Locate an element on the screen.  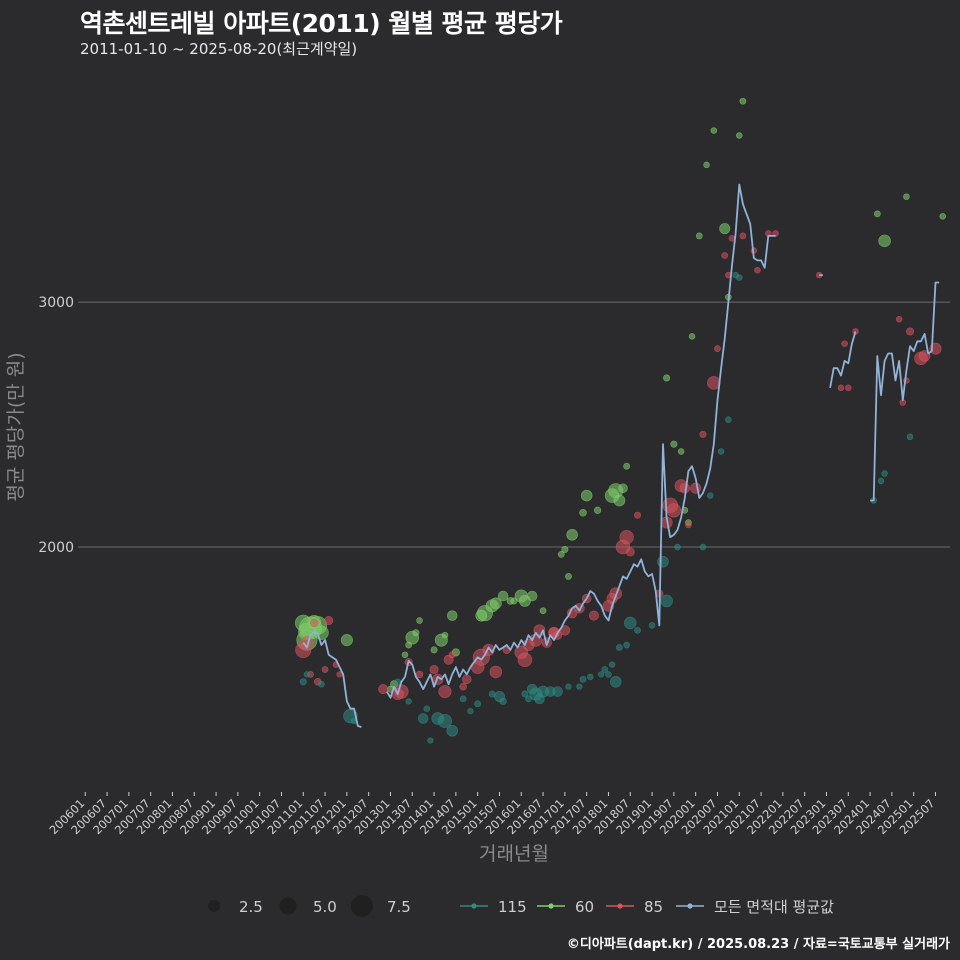
x-axis-title: 거래년월 is located at coordinates (514, 854).